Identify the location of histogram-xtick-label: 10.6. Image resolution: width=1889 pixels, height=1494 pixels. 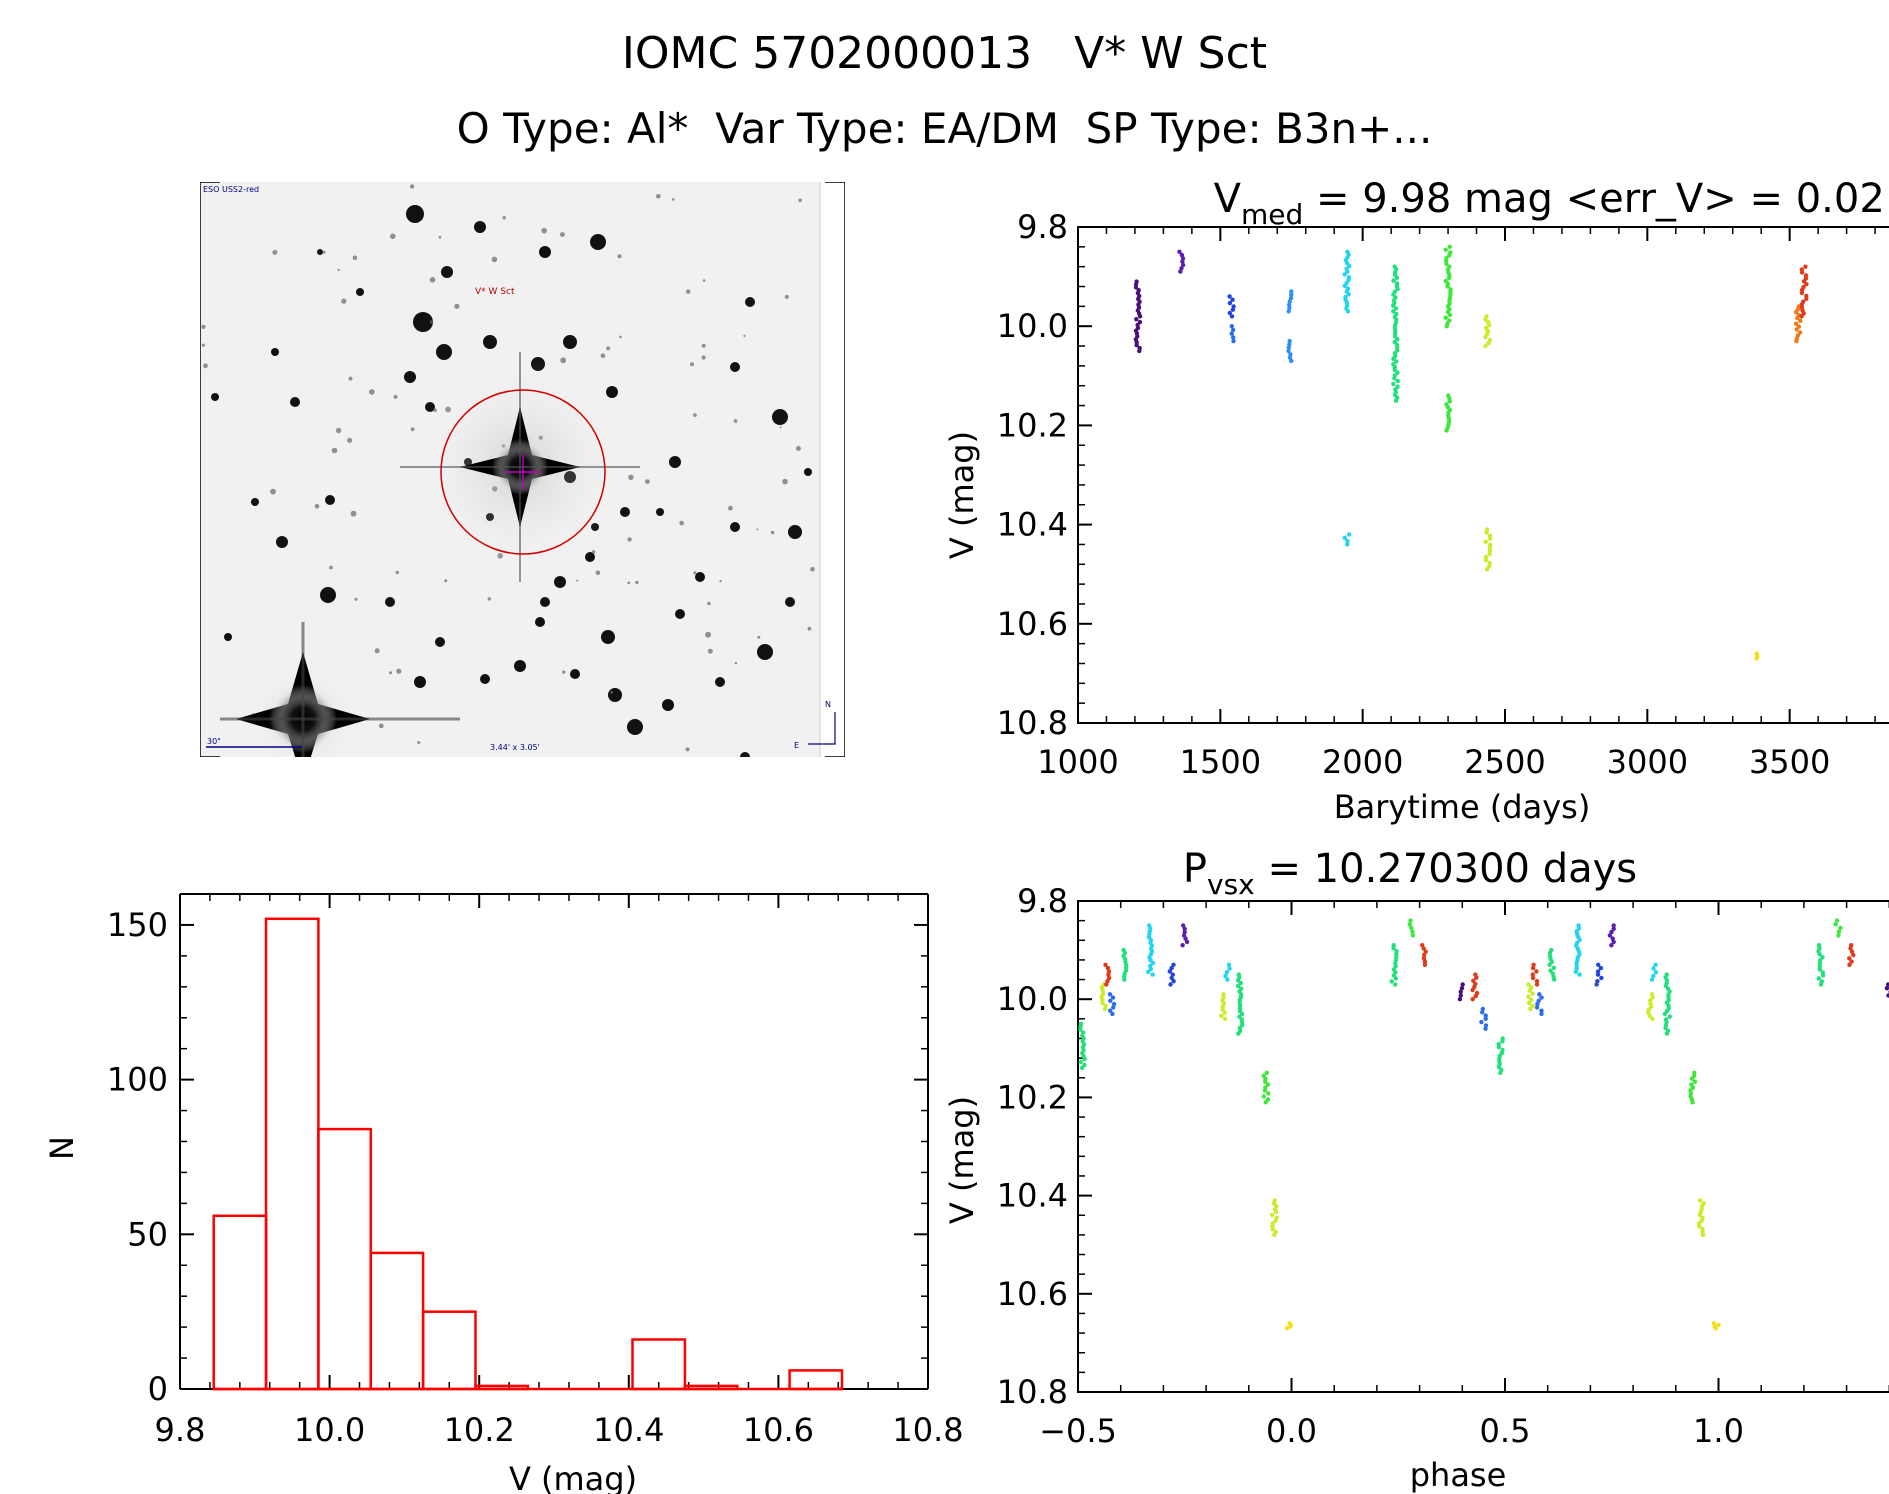
(778, 1430).